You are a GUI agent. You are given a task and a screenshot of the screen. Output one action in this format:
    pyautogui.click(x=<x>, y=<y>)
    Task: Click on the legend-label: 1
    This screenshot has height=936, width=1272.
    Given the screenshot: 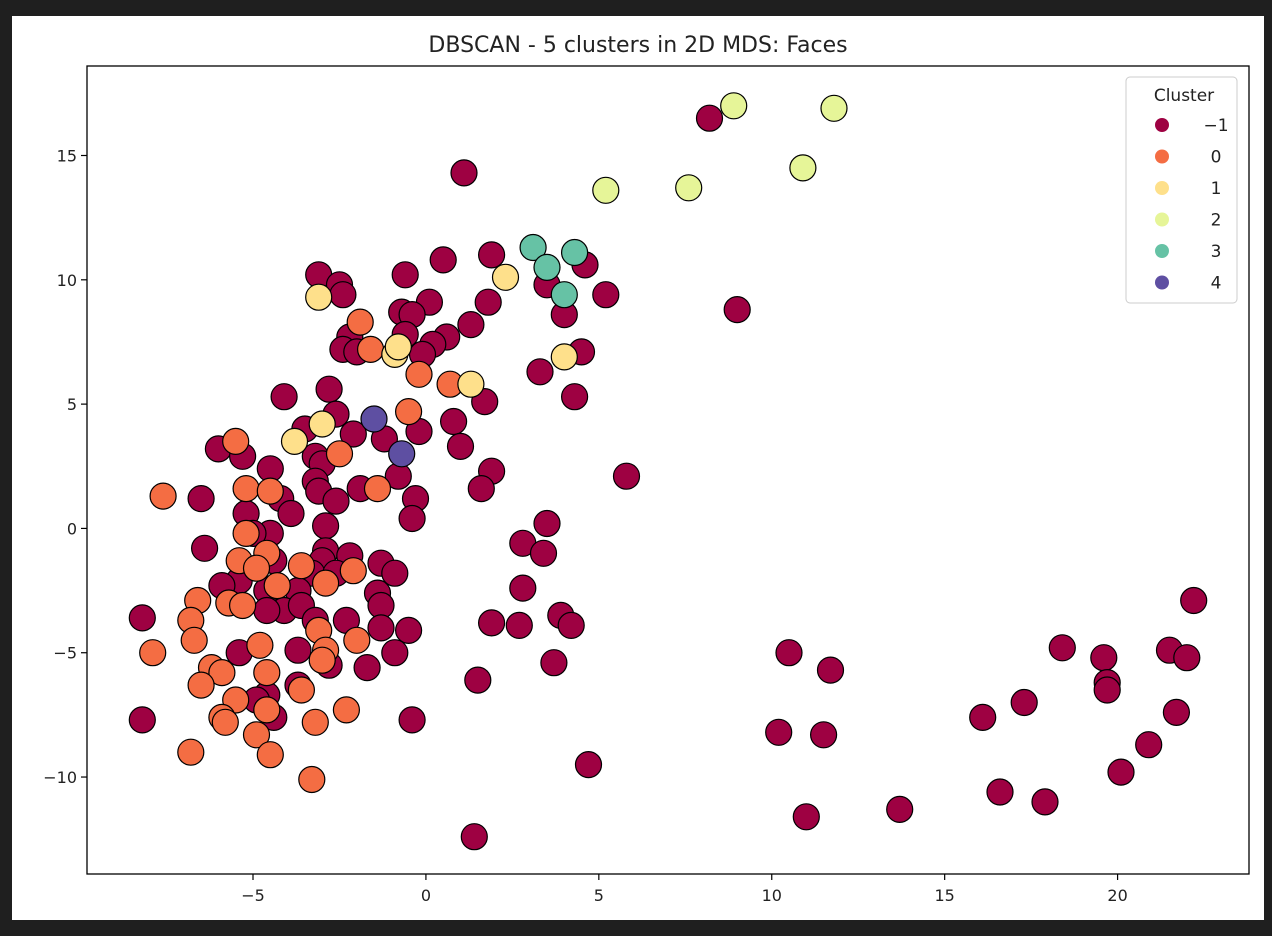 What is the action you would take?
    pyautogui.click(x=1216, y=189)
    